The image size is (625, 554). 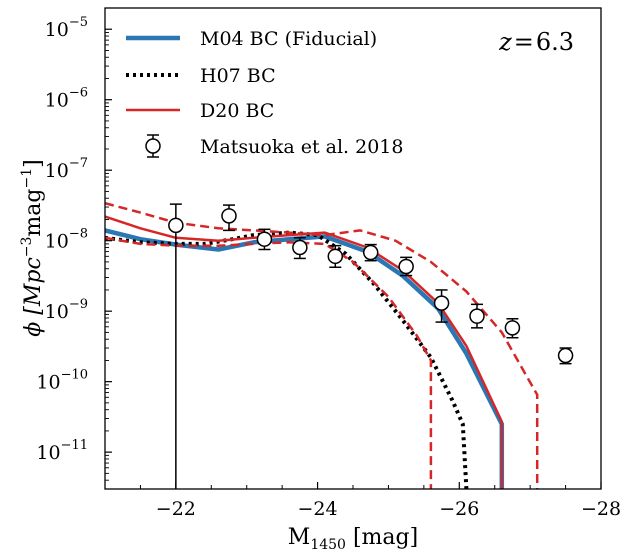 I want to click on y-axis: 10⁻¹¹ 10⁻¹⁰ 10⁻⁹ 10⁻⁸ 10⁻⁷ 10⁻⁶ 10⁻⁵, so click(x=74, y=248).